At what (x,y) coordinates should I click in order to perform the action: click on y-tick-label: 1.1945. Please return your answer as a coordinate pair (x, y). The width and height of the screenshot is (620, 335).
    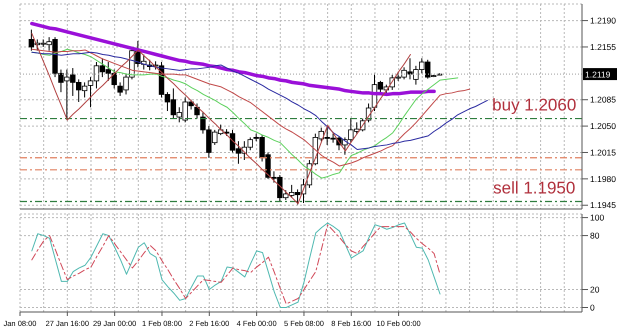
    Looking at the image, I should click on (603, 205).